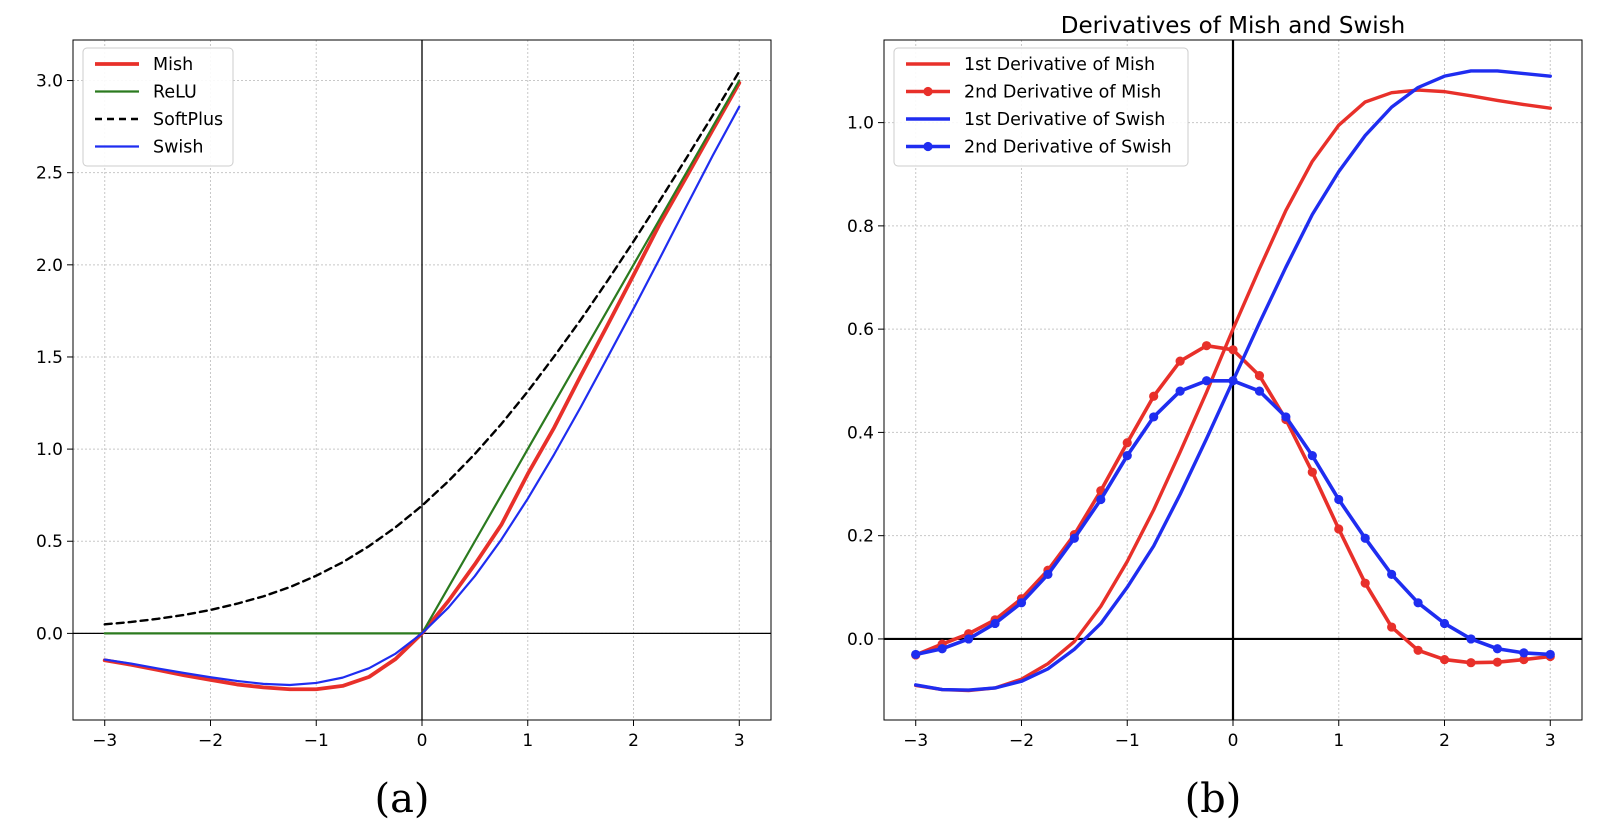 Image resolution: width=1604 pixels, height=824 pixels. What do you see at coordinates (1059, 65) in the screenshot?
I see `legend-label: 1st Derivative of Mish` at bounding box center [1059, 65].